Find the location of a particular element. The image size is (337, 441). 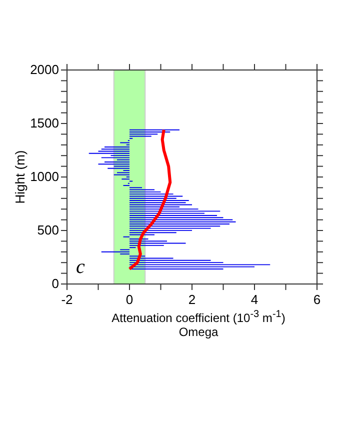

x-tick-label: -2 is located at coordinates (67, 299).